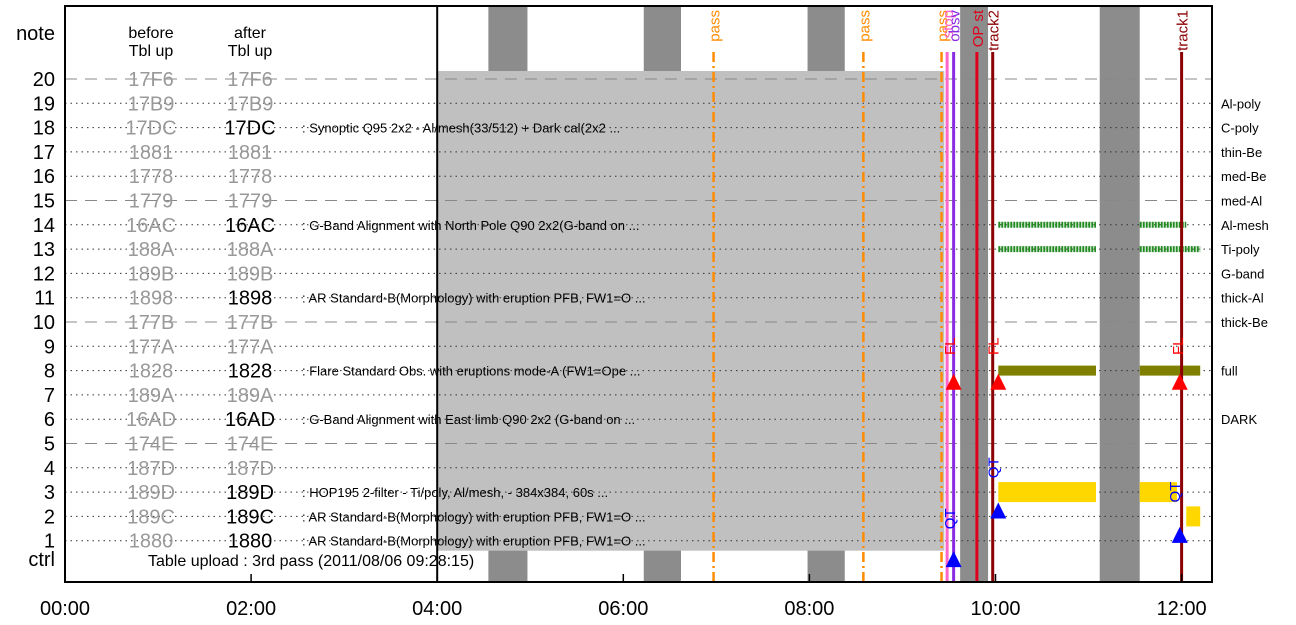 This screenshot has height=625, width=1296. What do you see at coordinates (250, 299) in the screenshot?
I see `after-value: 1898` at bounding box center [250, 299].